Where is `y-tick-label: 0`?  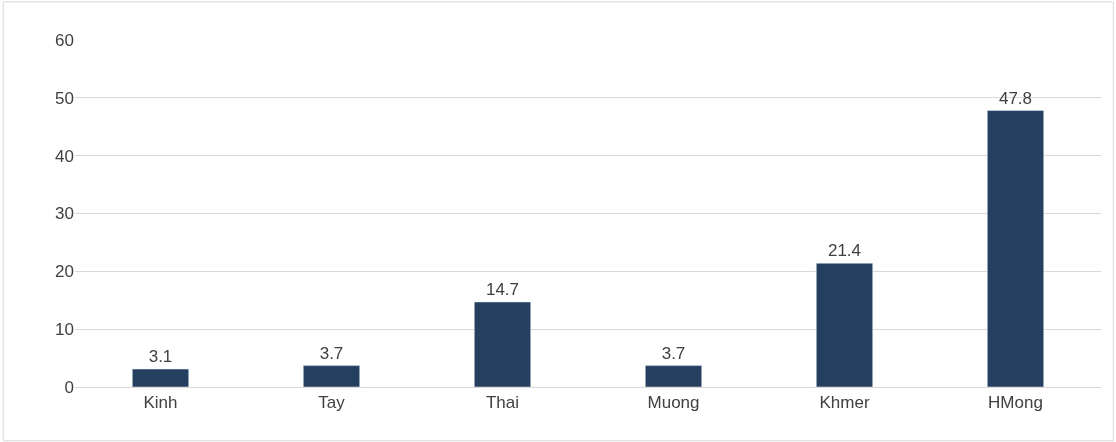 y-tick-label: 0 is located at coordinates (69, 387).